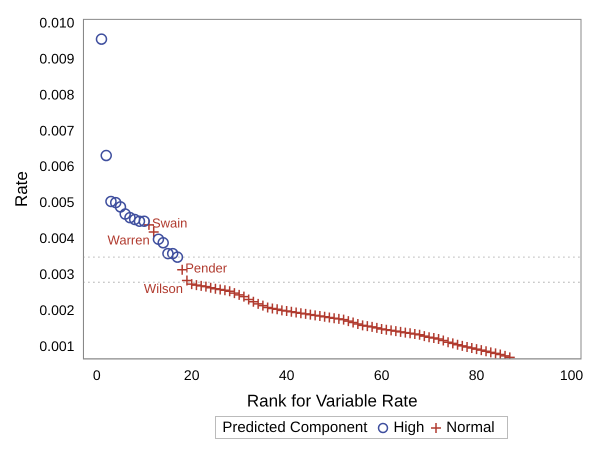 The height and width of the screenshot is (455, 603). I want to click on y-tick-label: 0.002, so click(57, 310).